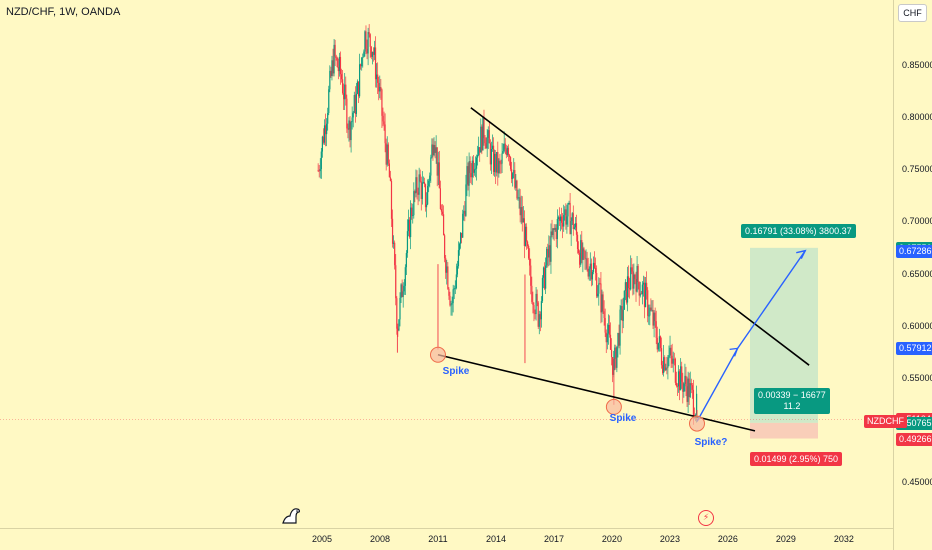 The height and width of the screenshot is (550, 932). I want to click on flash-icon: ⚡, so click(706, 518).